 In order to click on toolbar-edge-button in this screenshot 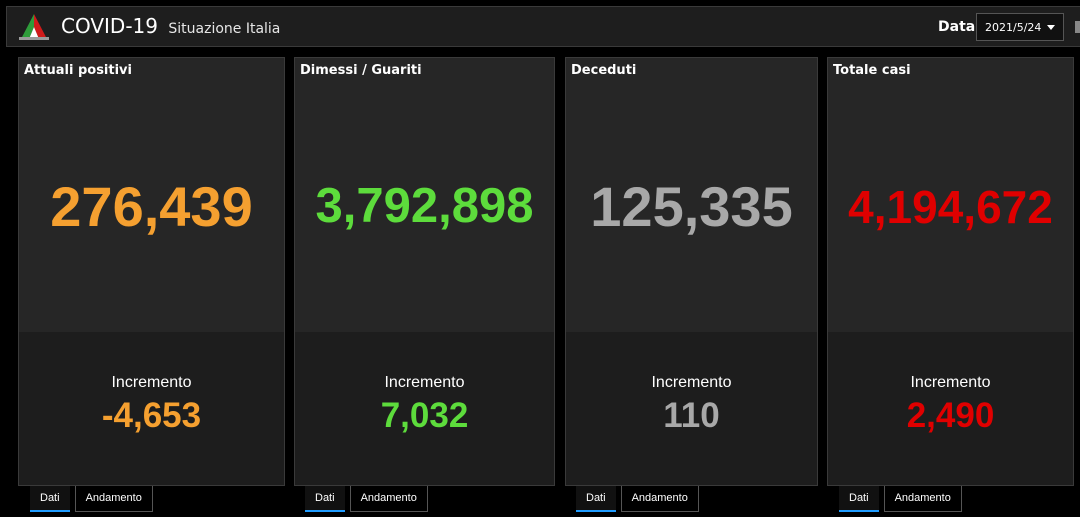, I will do `click(1077, 27)`.